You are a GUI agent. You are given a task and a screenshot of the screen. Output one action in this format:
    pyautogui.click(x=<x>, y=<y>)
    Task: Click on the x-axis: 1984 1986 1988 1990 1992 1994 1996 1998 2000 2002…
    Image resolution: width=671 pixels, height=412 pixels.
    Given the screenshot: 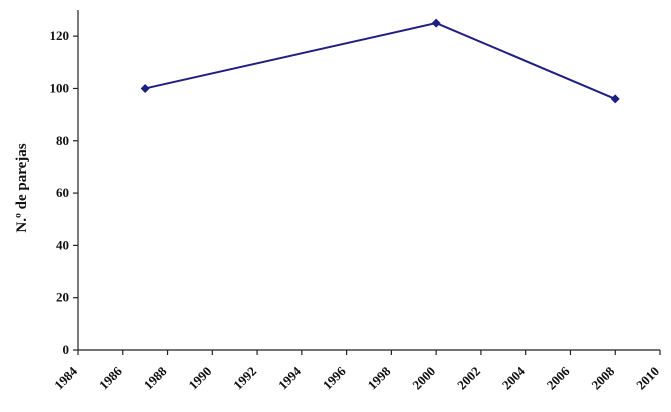 What is the action you would take?
    pyautogui.click(x=356, y=371)
    